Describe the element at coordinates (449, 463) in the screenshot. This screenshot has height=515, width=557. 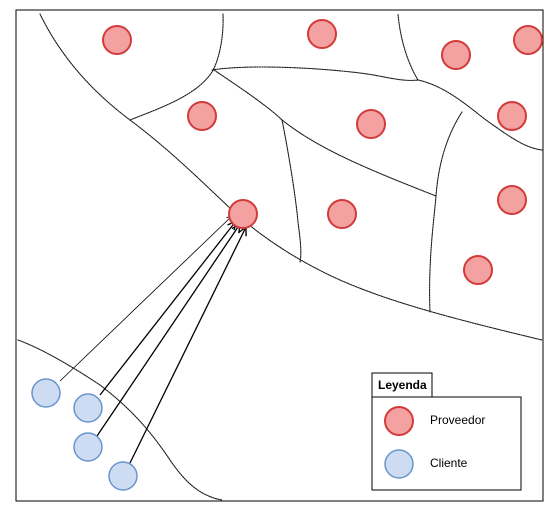
I see `legend-client-label: Cliente` at that location.